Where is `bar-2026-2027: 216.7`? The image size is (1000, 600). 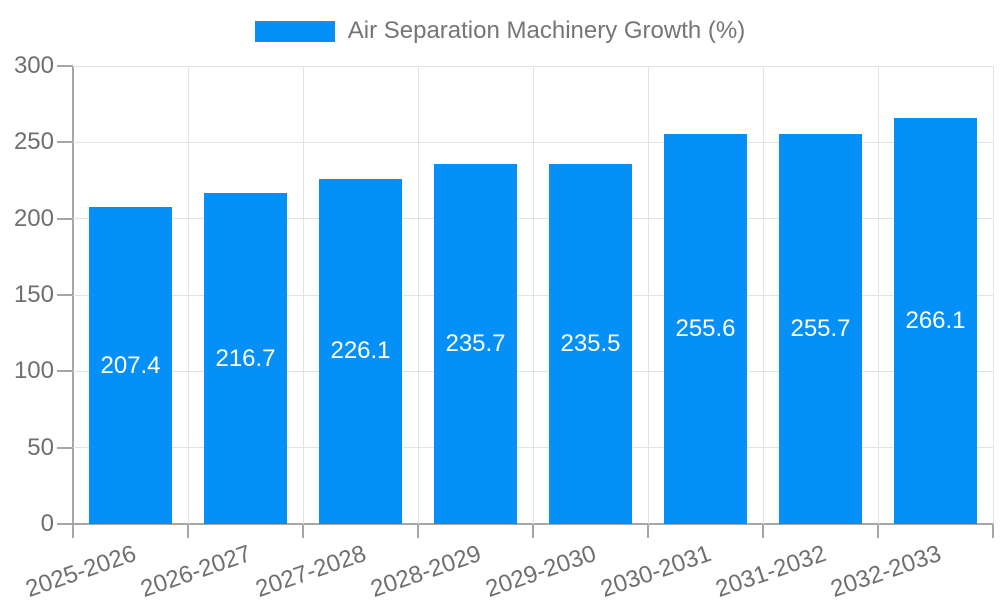
bar-2026-2027: 216.7 is located at coordinates (245, 358).